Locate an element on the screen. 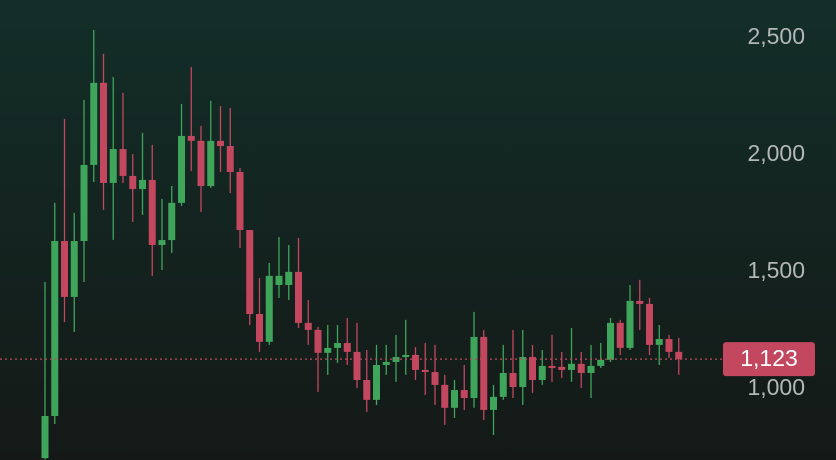 The height and width of the screenshot is (460, 836). y-tick-label: 2,000 is located at coordinates (776, 153).